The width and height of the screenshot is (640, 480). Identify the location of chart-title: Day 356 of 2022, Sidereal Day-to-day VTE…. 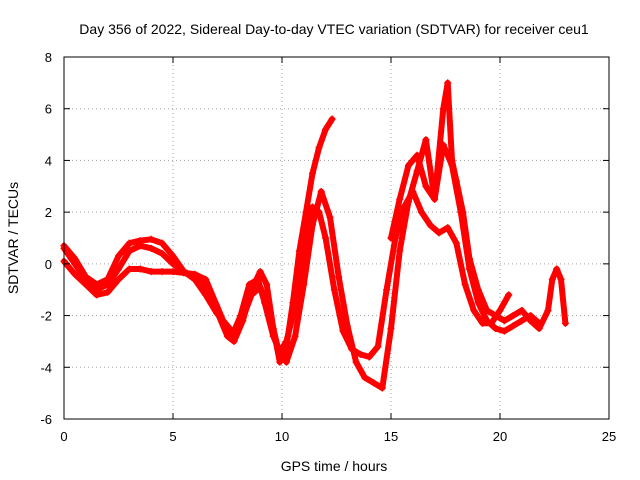
(334, 29).